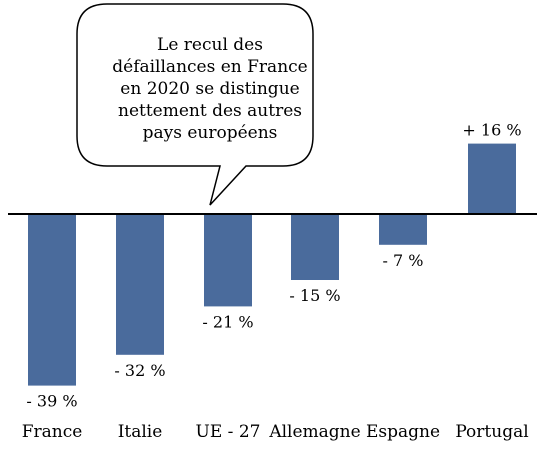  I want to click on bar-italie, so click(140, 284).